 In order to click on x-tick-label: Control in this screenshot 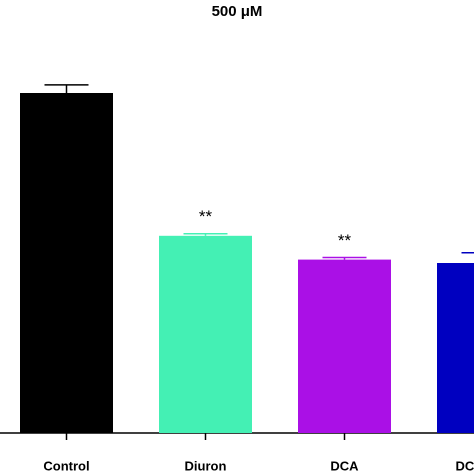, I will do `click(66, 465)`.